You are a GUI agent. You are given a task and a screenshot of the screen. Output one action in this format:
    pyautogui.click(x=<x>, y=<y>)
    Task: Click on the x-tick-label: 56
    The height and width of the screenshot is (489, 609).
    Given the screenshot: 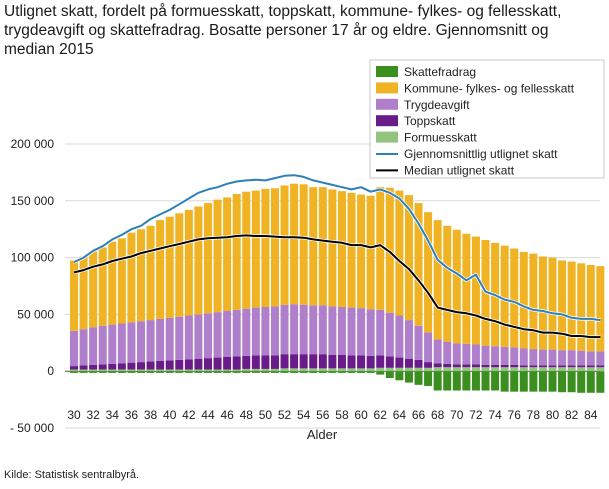 What is the action you would take?
    pyautogui.click(x=323, y=415)
    